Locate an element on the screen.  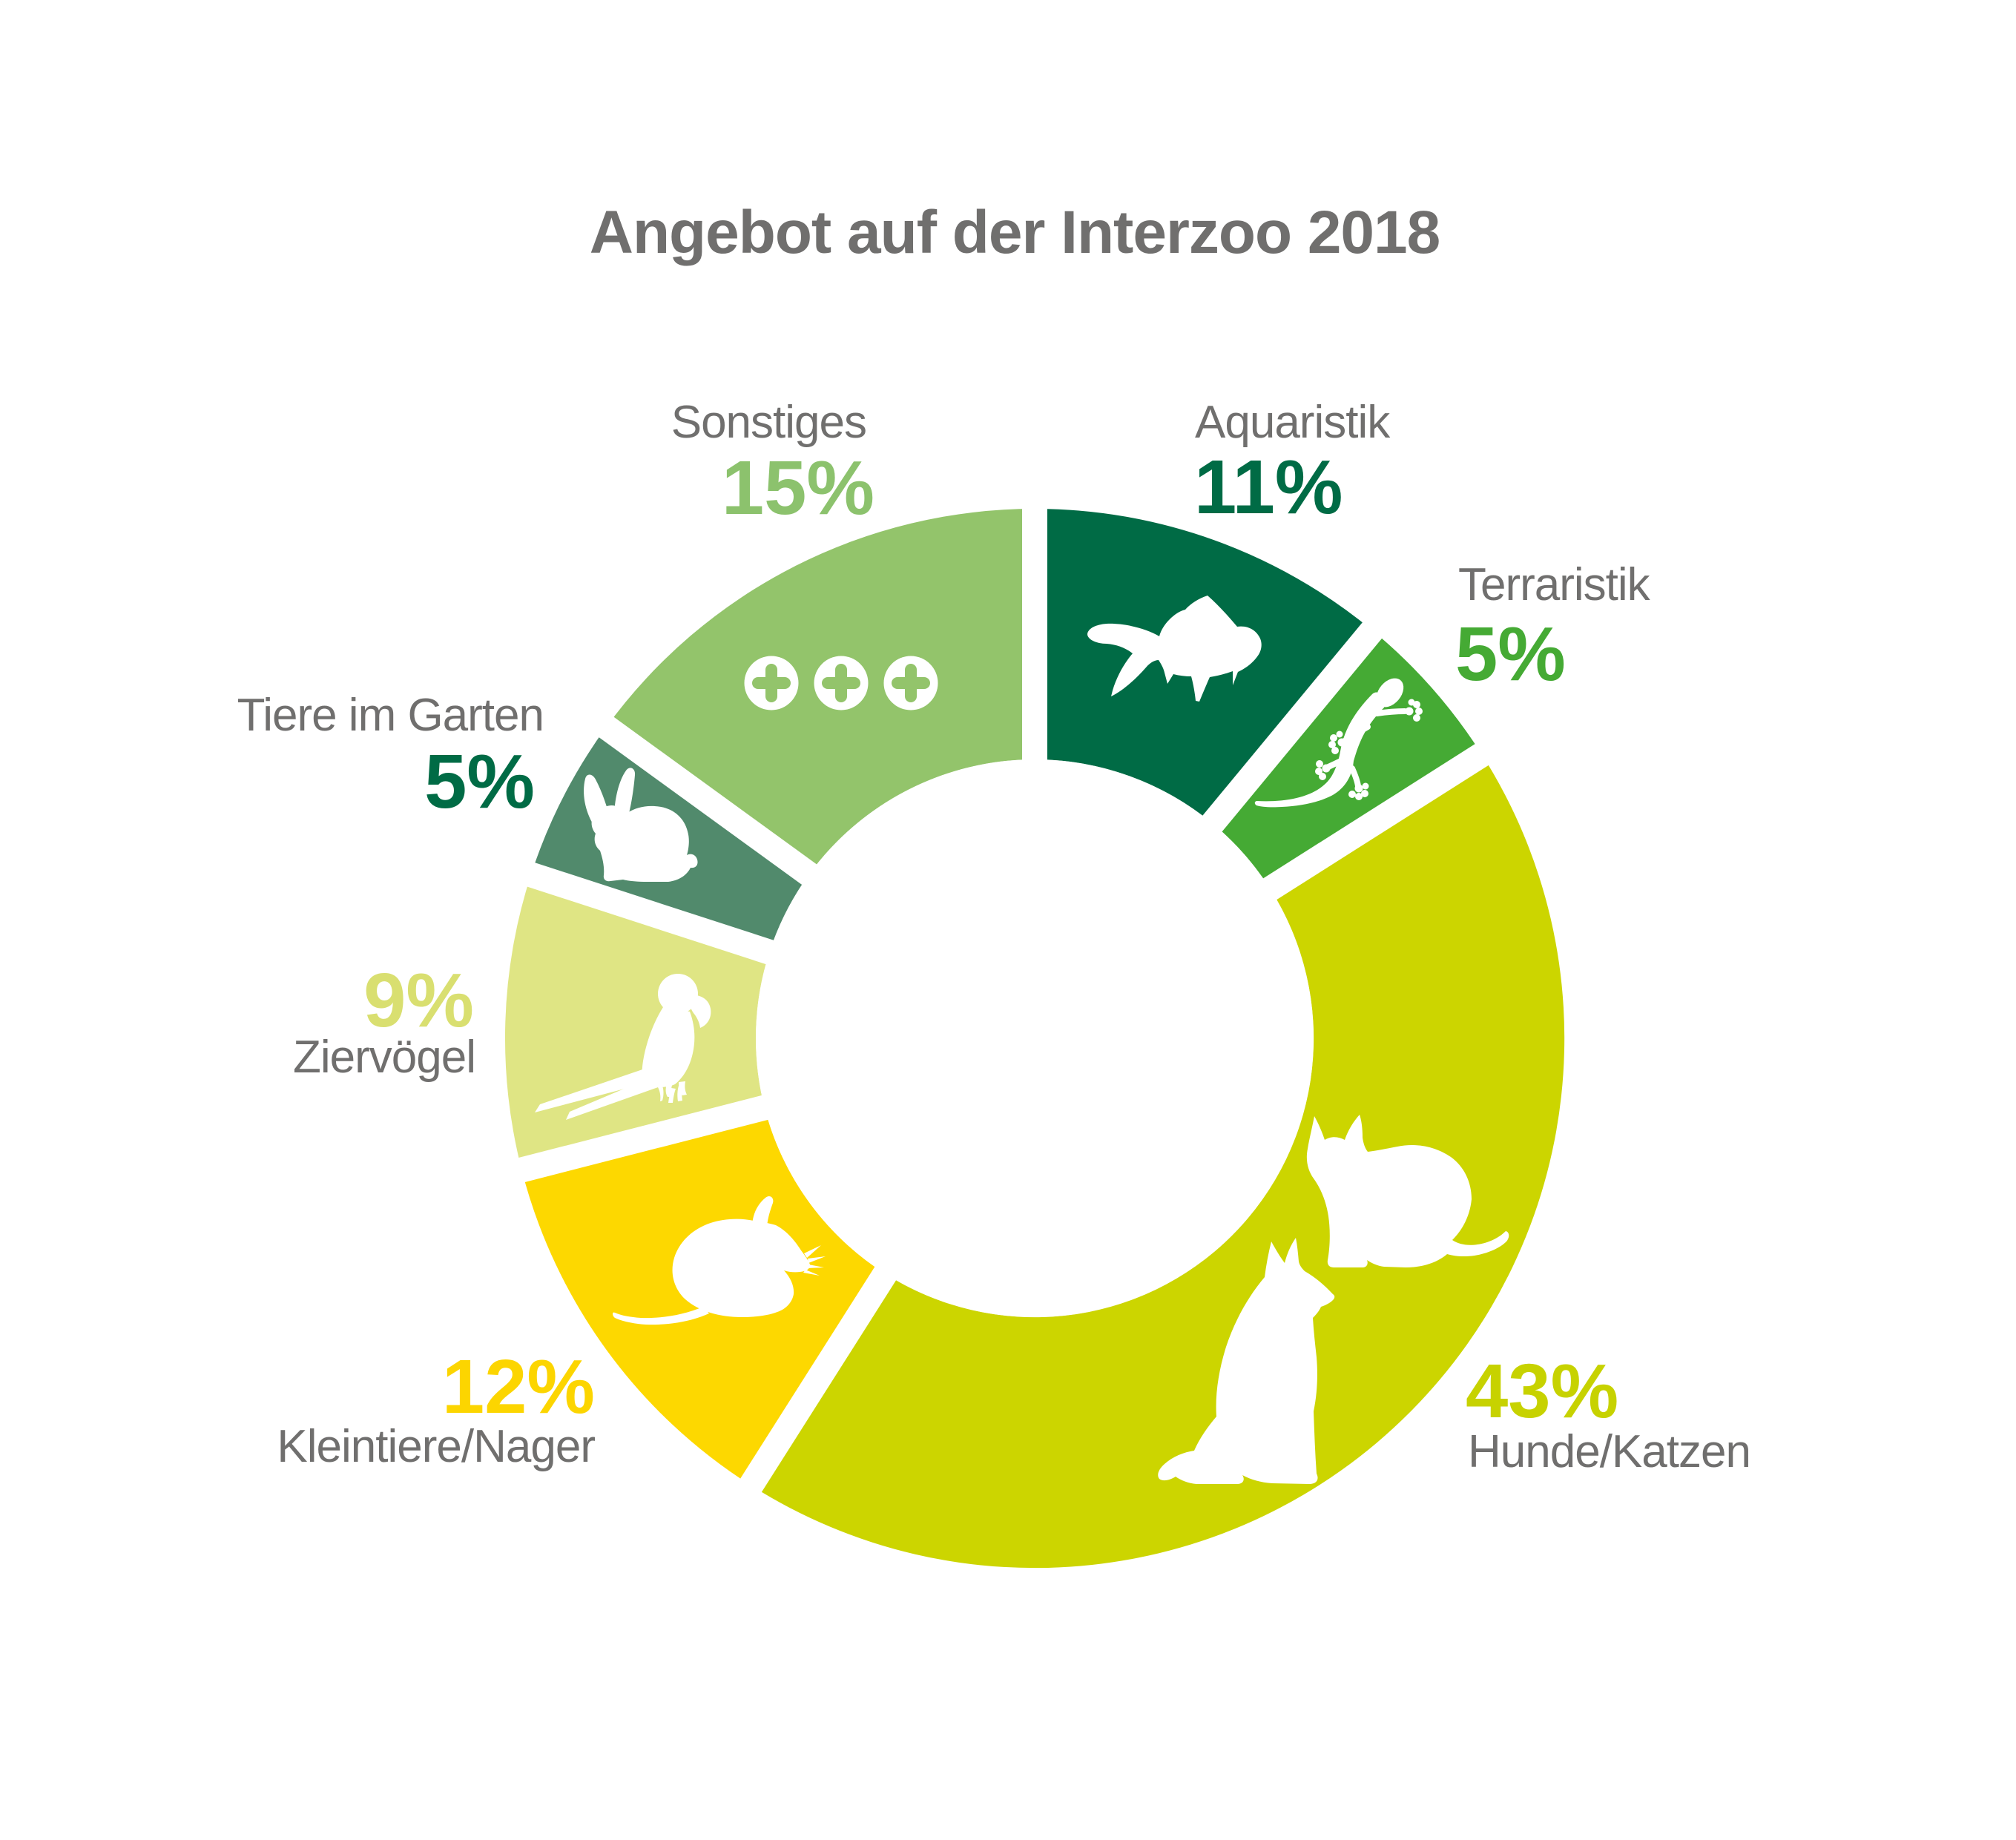
svg-text: Hunde/Katzen is located at coordinates (1609, 1451).